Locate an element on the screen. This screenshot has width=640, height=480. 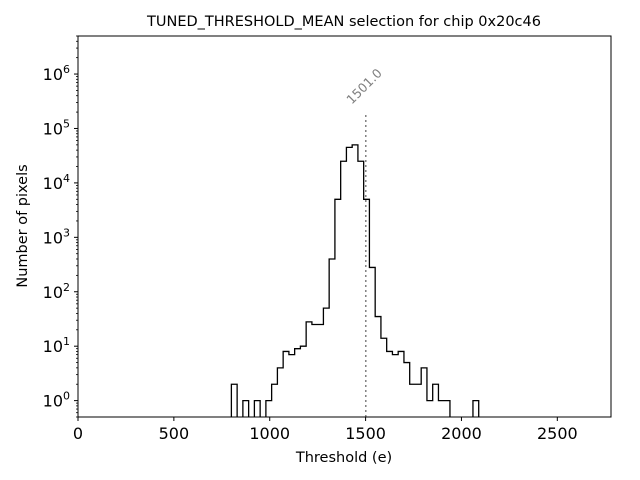
y-tick-label: 10¹ is located at coordinates (56, 345).